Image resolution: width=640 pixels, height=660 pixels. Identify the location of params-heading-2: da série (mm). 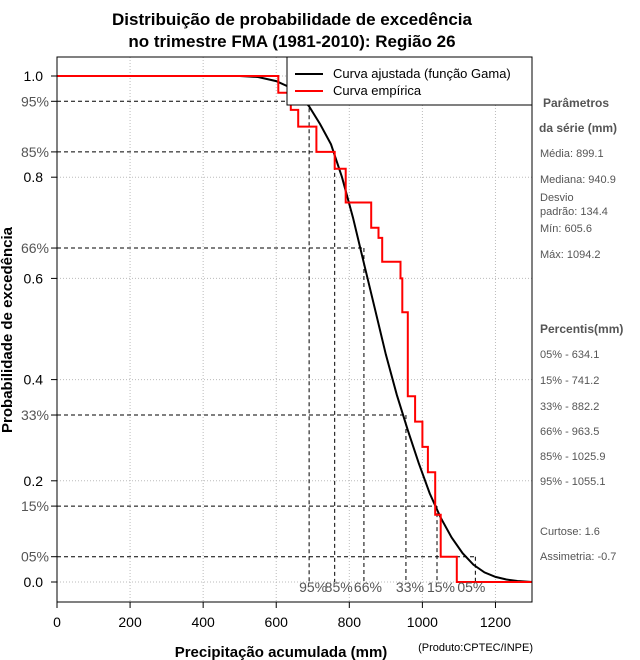
(578, 128).